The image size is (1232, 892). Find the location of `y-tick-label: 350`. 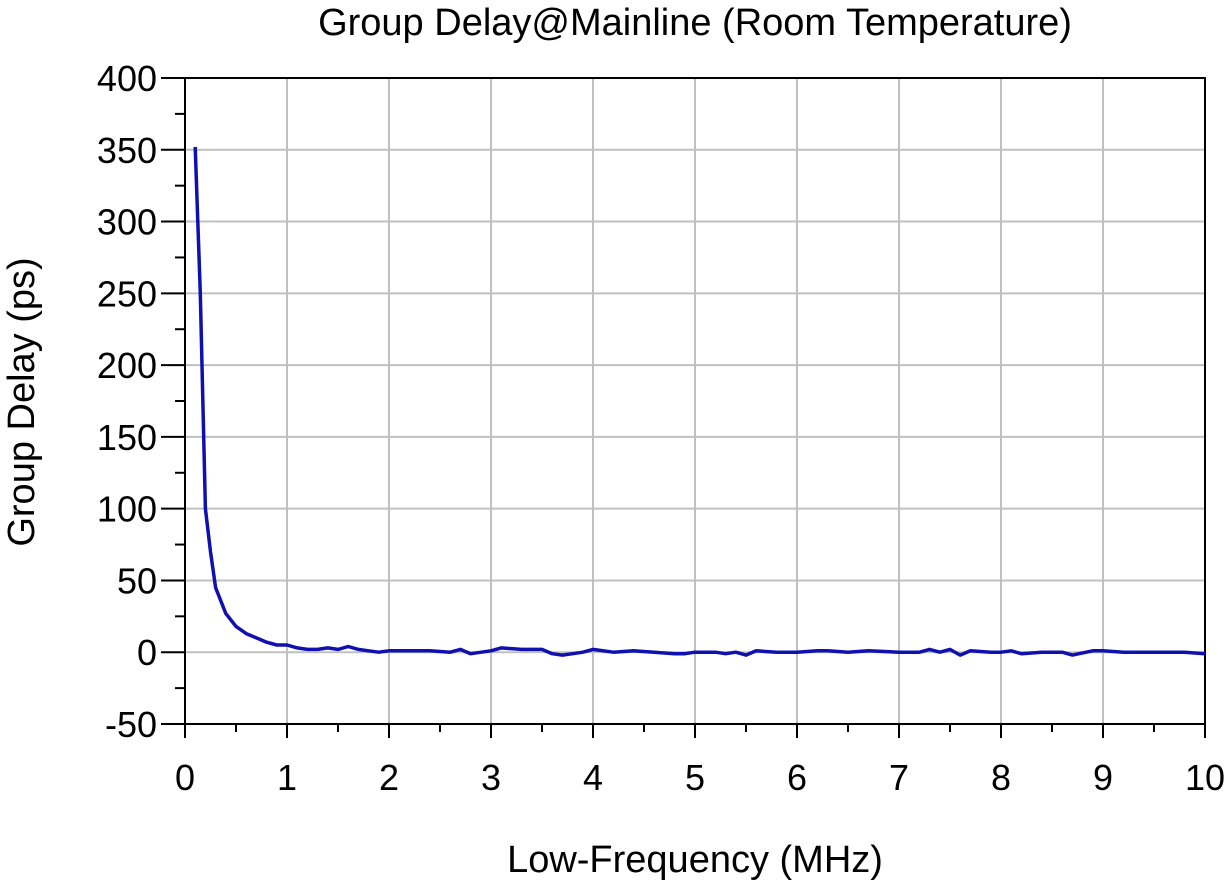

y-tick-label: 350 is located at coordinates (127, 150).